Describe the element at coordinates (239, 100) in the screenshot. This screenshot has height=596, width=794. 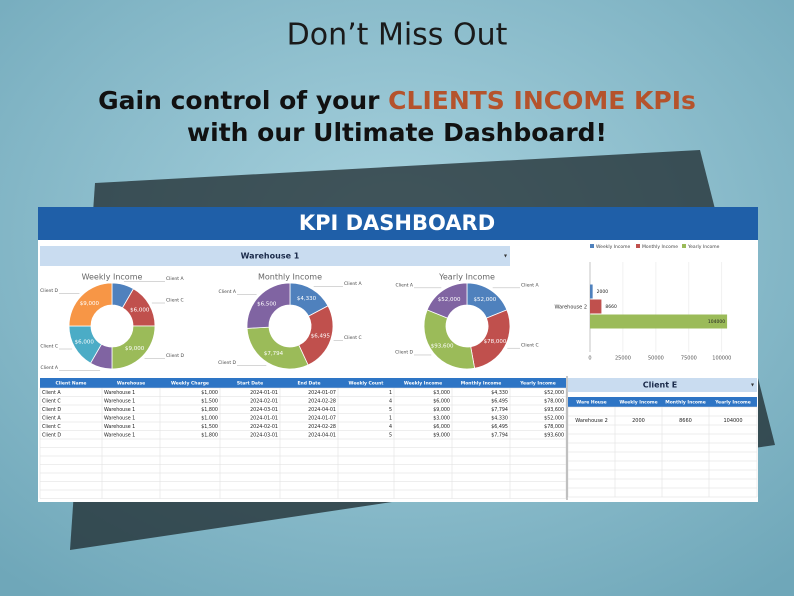
I see `headline-text: Gain control of your` at that location.